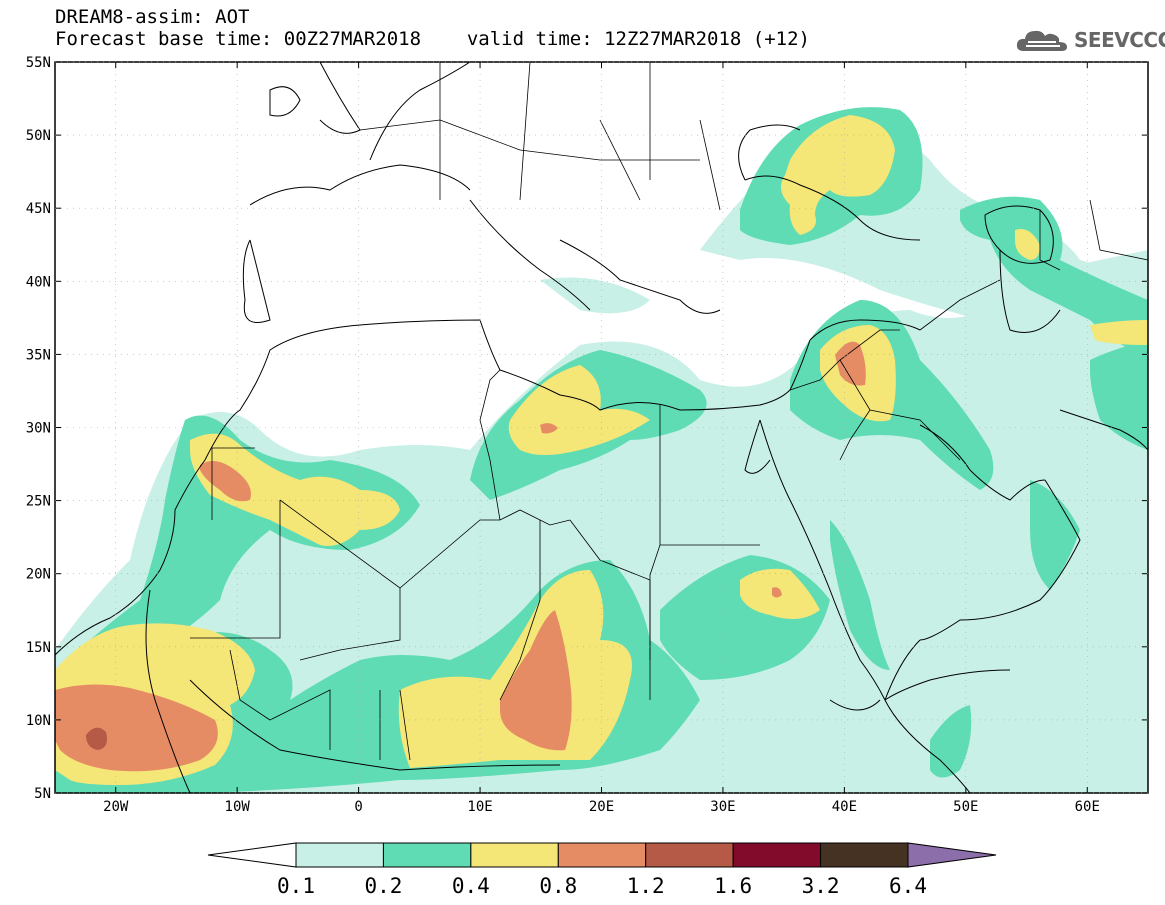 This screenshot has height=905, width=1165. I want to click on colorbar-low-arrow, so click(252, 855).